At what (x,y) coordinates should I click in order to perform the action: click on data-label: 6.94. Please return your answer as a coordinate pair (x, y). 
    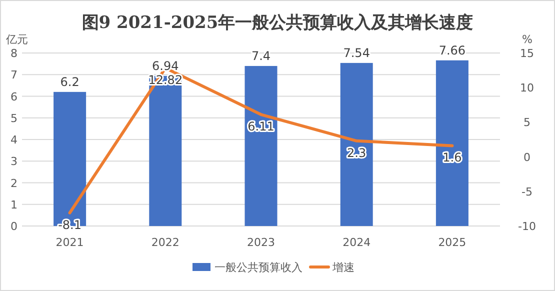
    Looking at the image, I should click on (165, 65).